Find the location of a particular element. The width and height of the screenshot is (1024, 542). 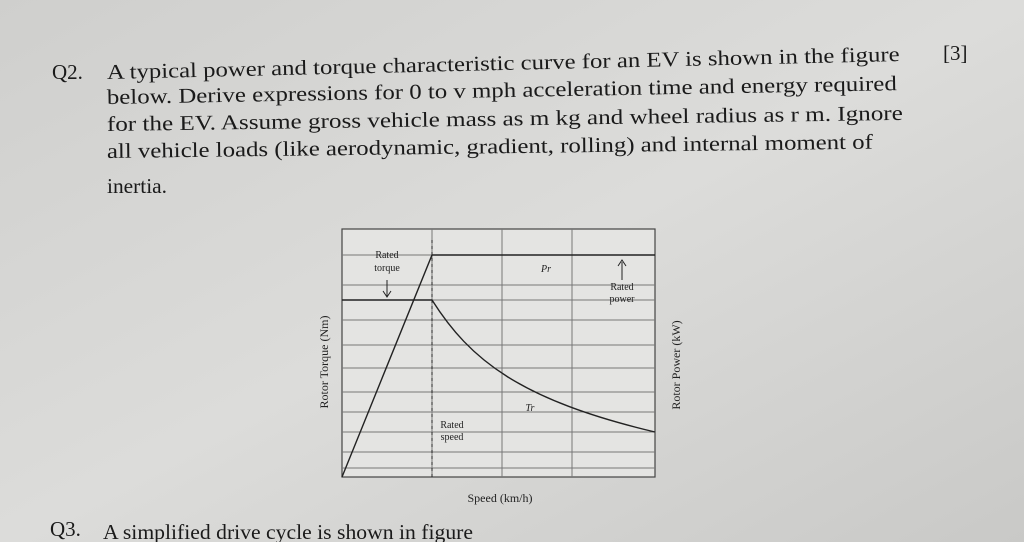

x-axis-title: Speed (km/h) is located at coordinates (500, 498).